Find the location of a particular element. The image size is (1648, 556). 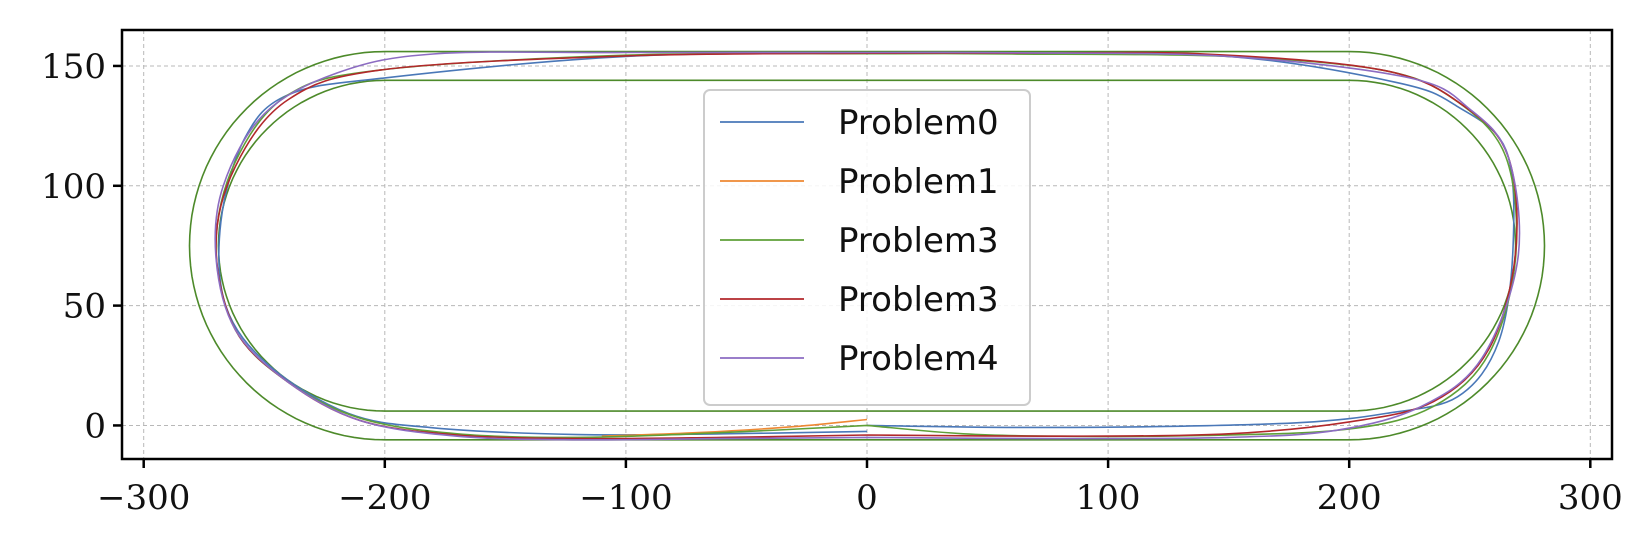

legend: Problem0 Problem1 Problem3 Problem3 Problem4 is located at coordinates (867, 247).